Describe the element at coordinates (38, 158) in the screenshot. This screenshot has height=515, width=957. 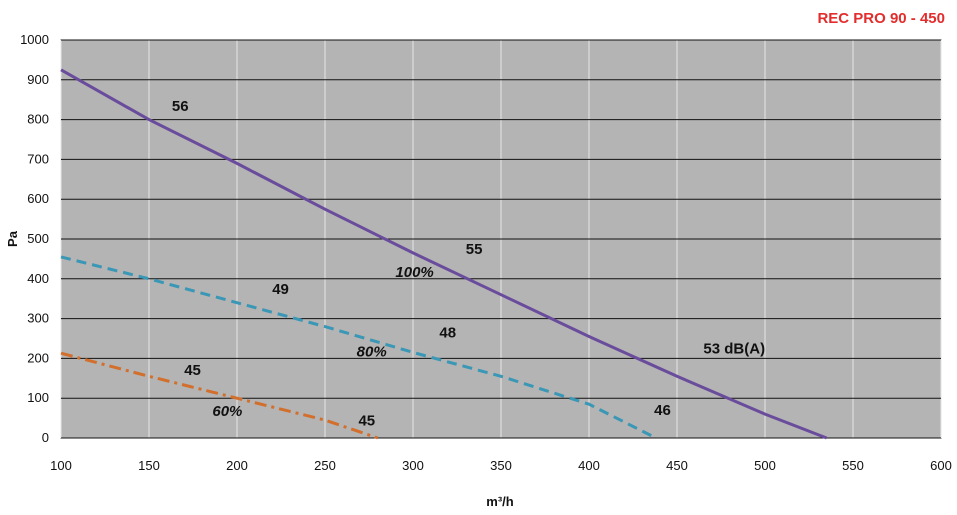
I see `y-tick-label: 700` at that location.